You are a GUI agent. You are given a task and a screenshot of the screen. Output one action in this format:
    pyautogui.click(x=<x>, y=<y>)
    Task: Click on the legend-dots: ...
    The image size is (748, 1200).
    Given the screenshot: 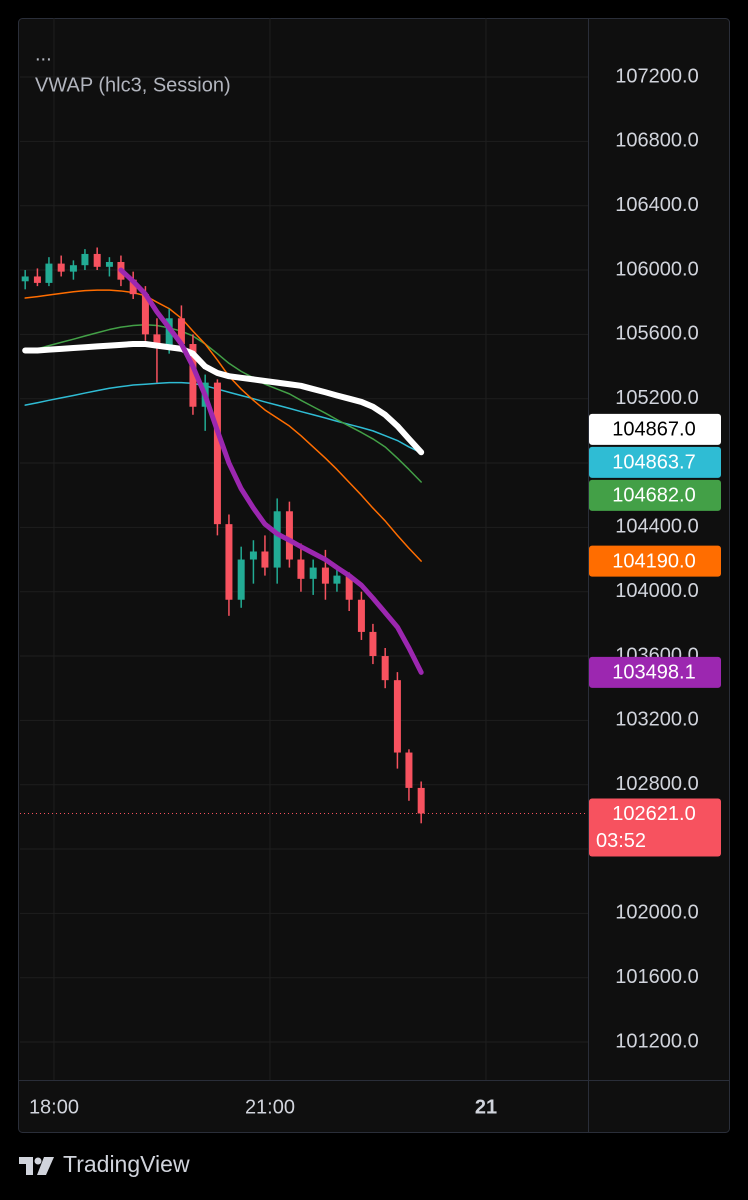 What is the action you would take?
    pyautogui.click(x=43, y=54)
    